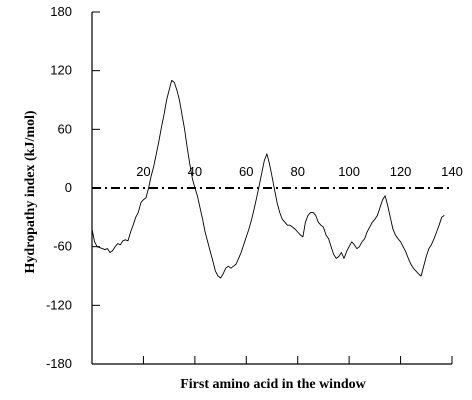  I want to click on x-tick-label: 80, so click(297, 171).